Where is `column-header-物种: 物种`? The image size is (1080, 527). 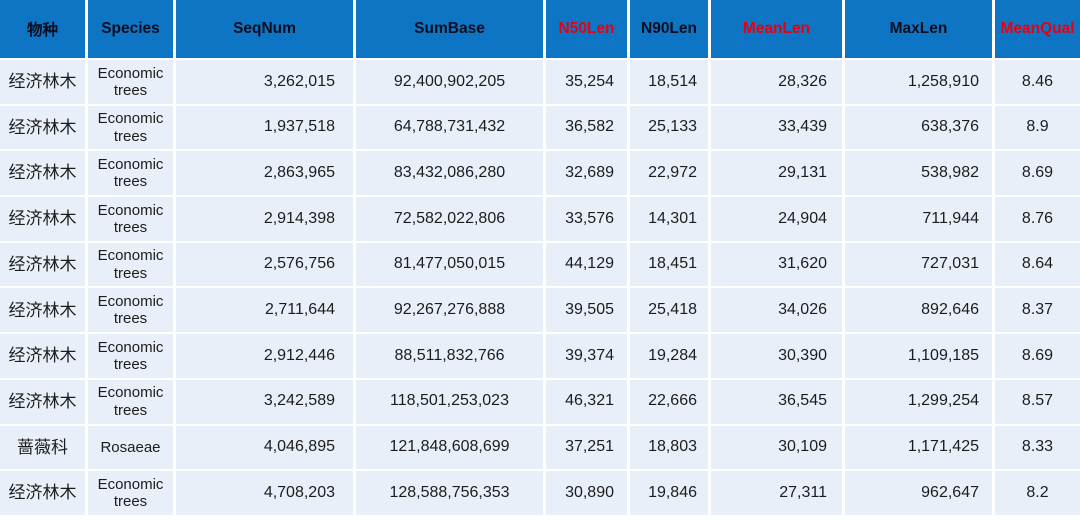
column-header-物种: 物种 is located at coordinates (44, 30).